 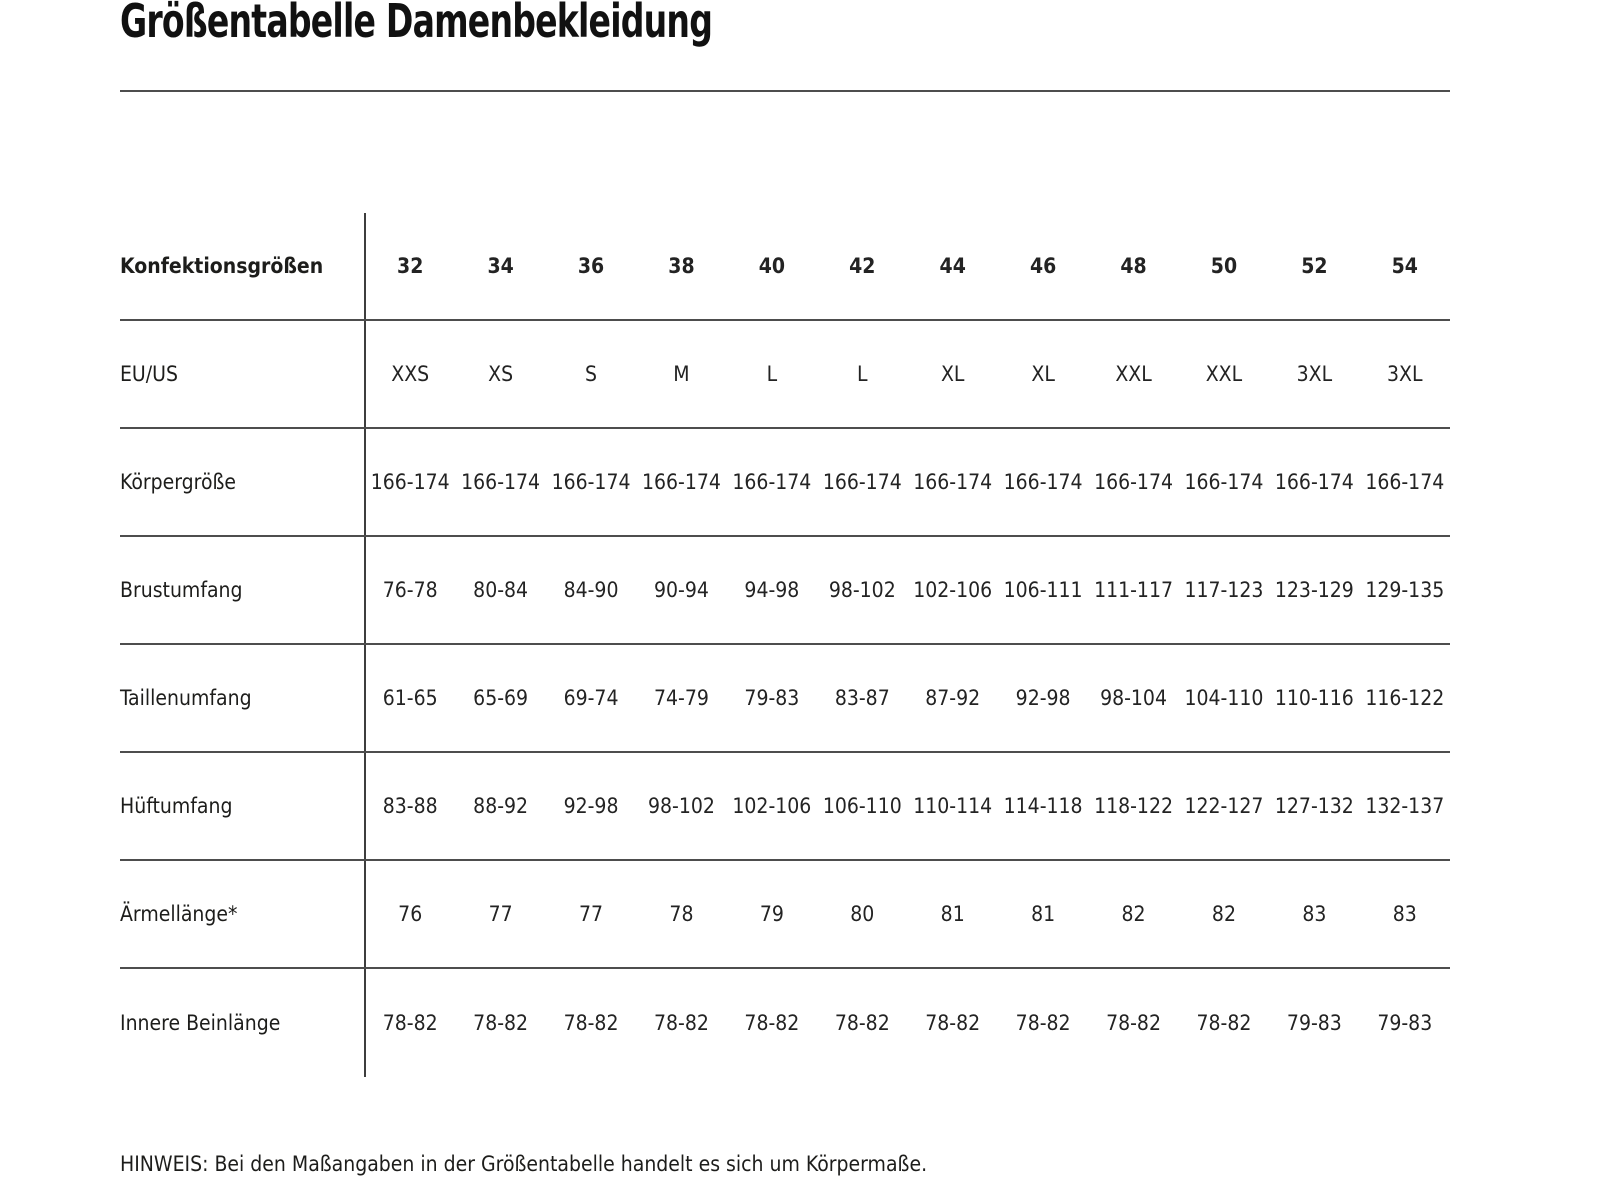 What do you see at coordinates (1133, 806) in the screenshot?
I see `table-cell: 118-122` at bounding box center [1133, 806].